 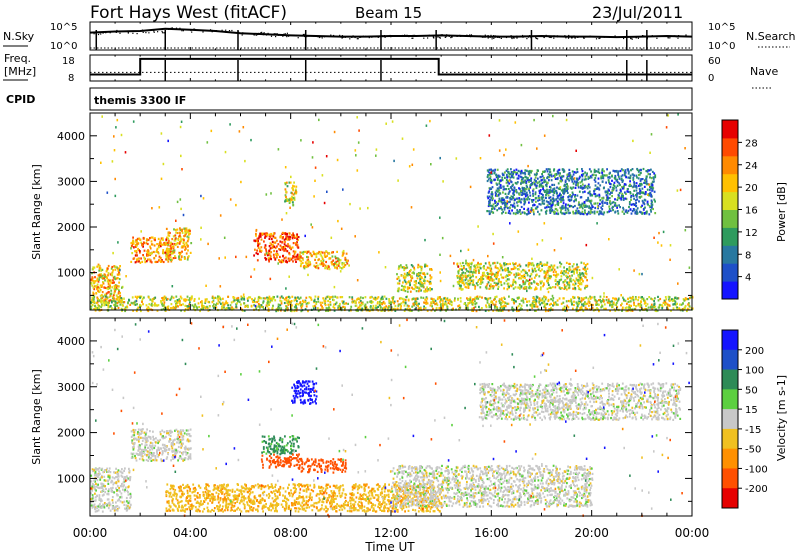 What do you see at coordinates (392, 36) in the screenshot?
I see `noise-panel: 10^5 10^0 10^5 10^0` at bounding box center [392, 36].